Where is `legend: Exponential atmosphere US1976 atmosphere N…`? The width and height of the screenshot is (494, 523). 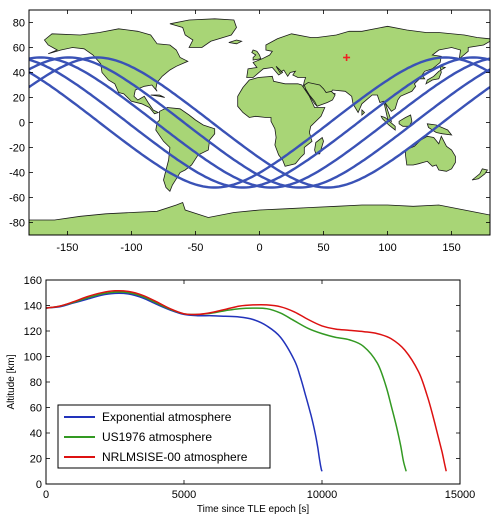 legend: Exponential atmosphere US1976 atmosphere N… is located at coordinates (164, 436).